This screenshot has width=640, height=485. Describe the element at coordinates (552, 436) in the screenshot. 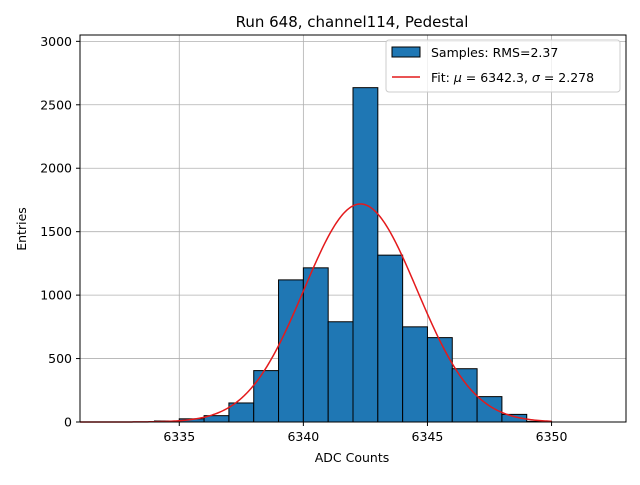

I see `x-tick-label: 6350` at that location.